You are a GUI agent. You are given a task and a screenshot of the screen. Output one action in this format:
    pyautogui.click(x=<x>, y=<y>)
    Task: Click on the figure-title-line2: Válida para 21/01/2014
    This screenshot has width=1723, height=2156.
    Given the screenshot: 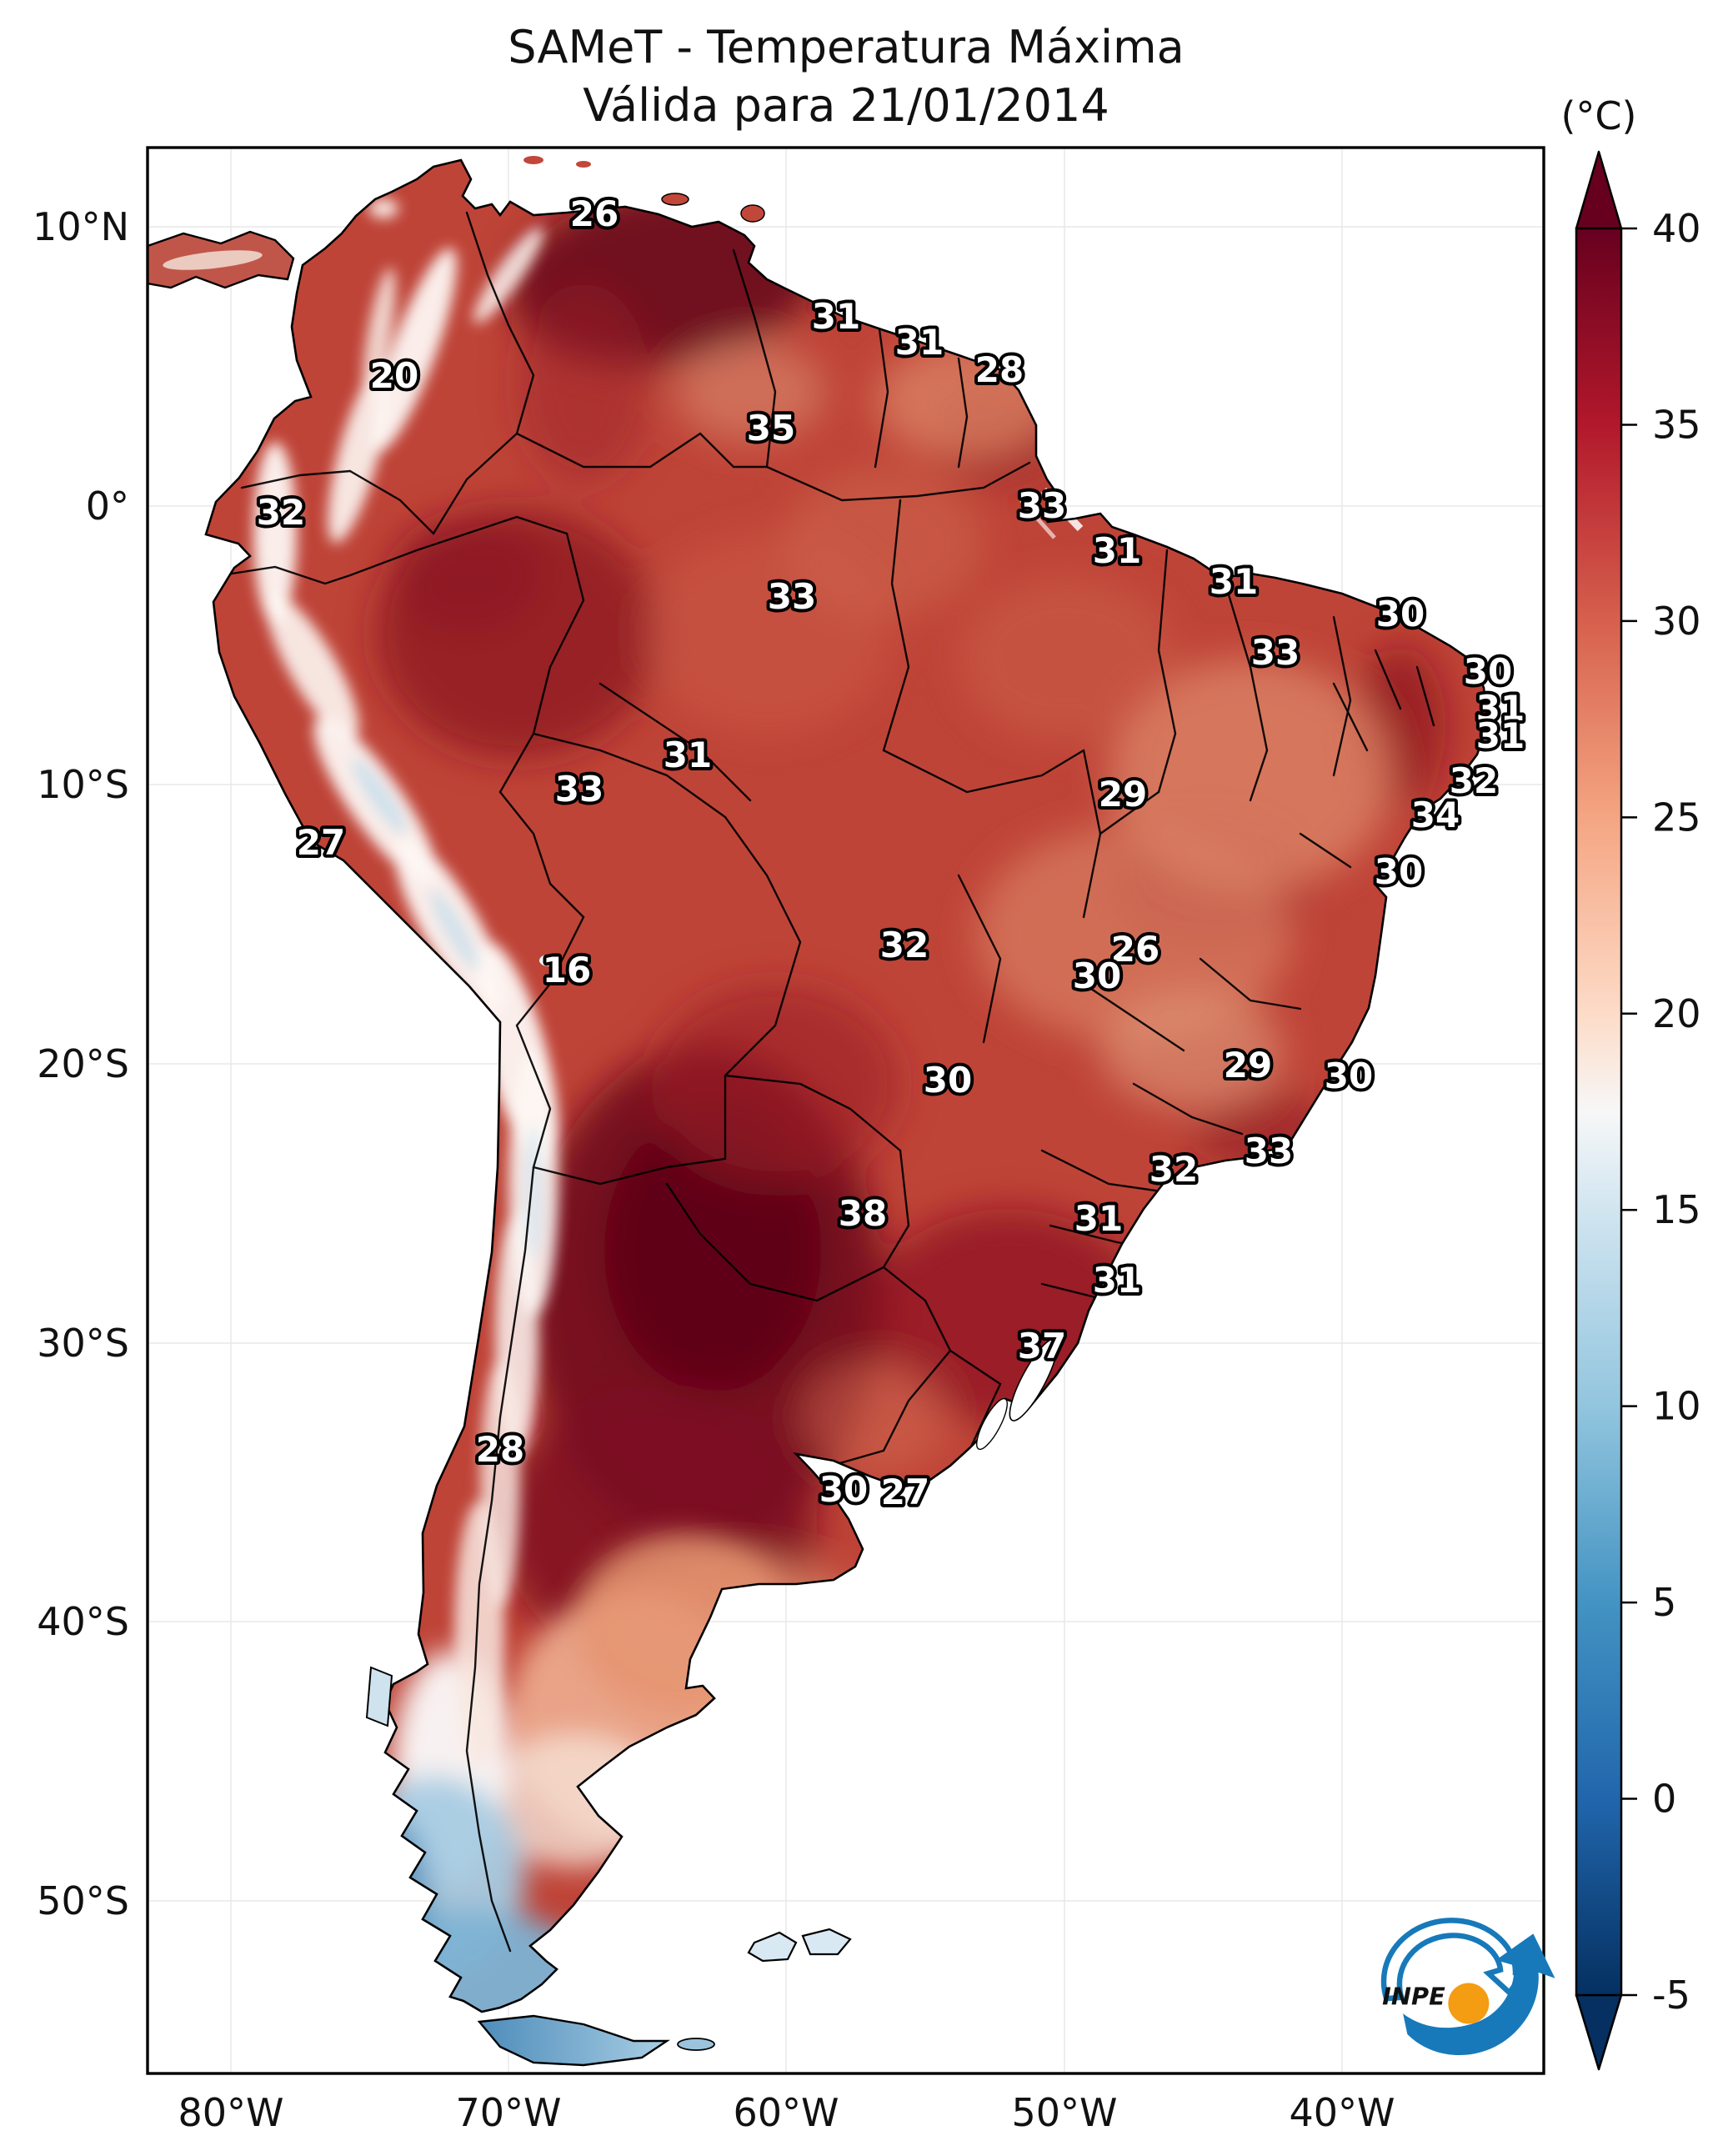 What is the action you would take?
    pyautogui.click(x=846, y=105)
    